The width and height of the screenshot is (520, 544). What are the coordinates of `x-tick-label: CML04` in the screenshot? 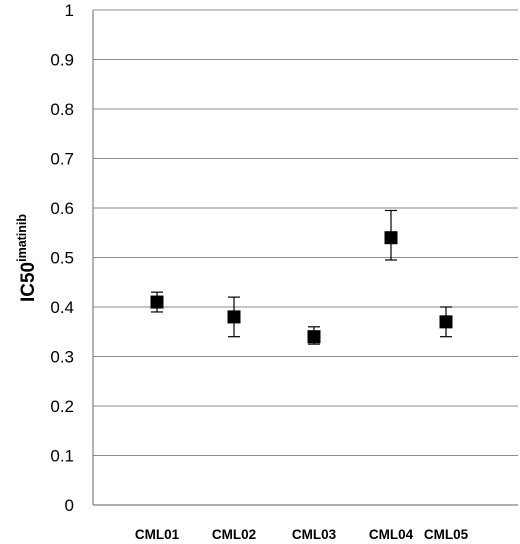 It's located at (391, 534).